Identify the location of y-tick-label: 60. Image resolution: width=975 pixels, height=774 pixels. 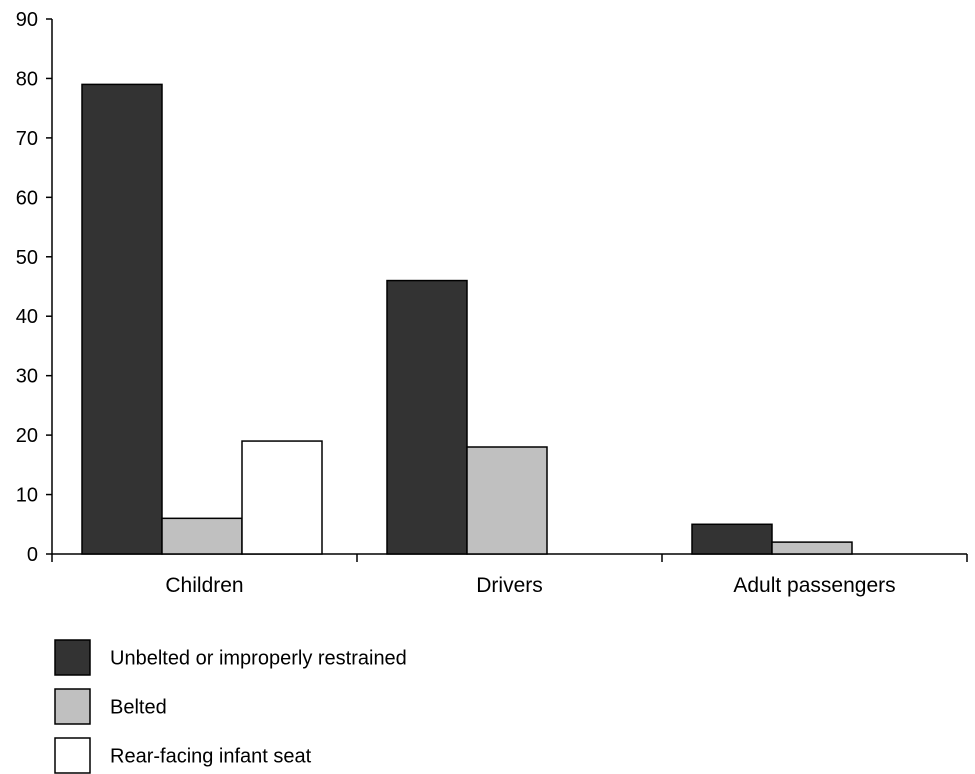
(27, 198).